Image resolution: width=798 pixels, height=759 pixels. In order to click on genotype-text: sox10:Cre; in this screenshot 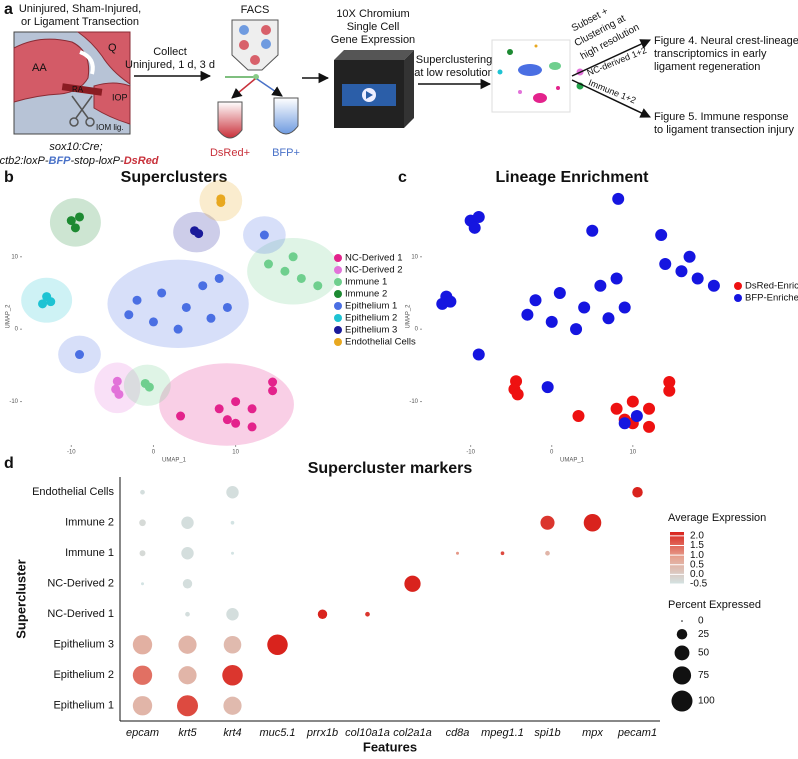, I will do `click(75, 147)`.